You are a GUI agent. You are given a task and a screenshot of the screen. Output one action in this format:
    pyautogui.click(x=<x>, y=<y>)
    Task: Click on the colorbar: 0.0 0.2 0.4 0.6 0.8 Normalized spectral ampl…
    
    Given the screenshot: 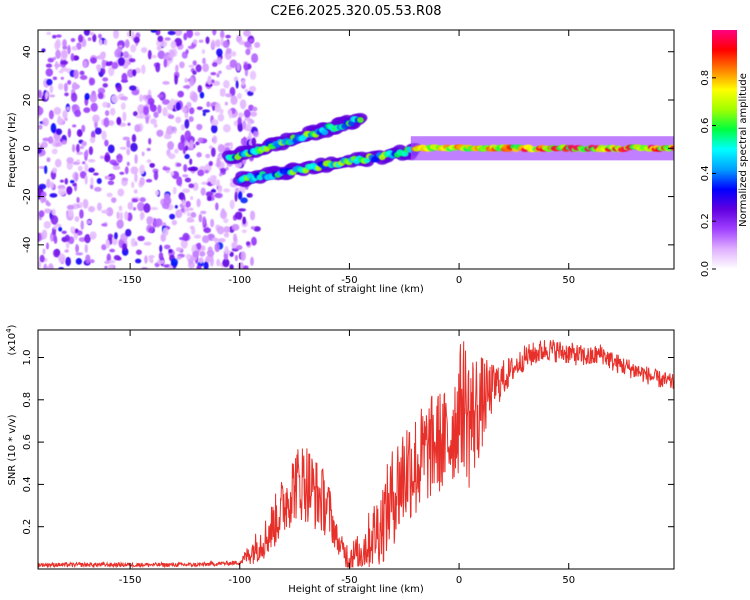 What is the action you would take?
    pyautogui.click(x=724, y=153)
    